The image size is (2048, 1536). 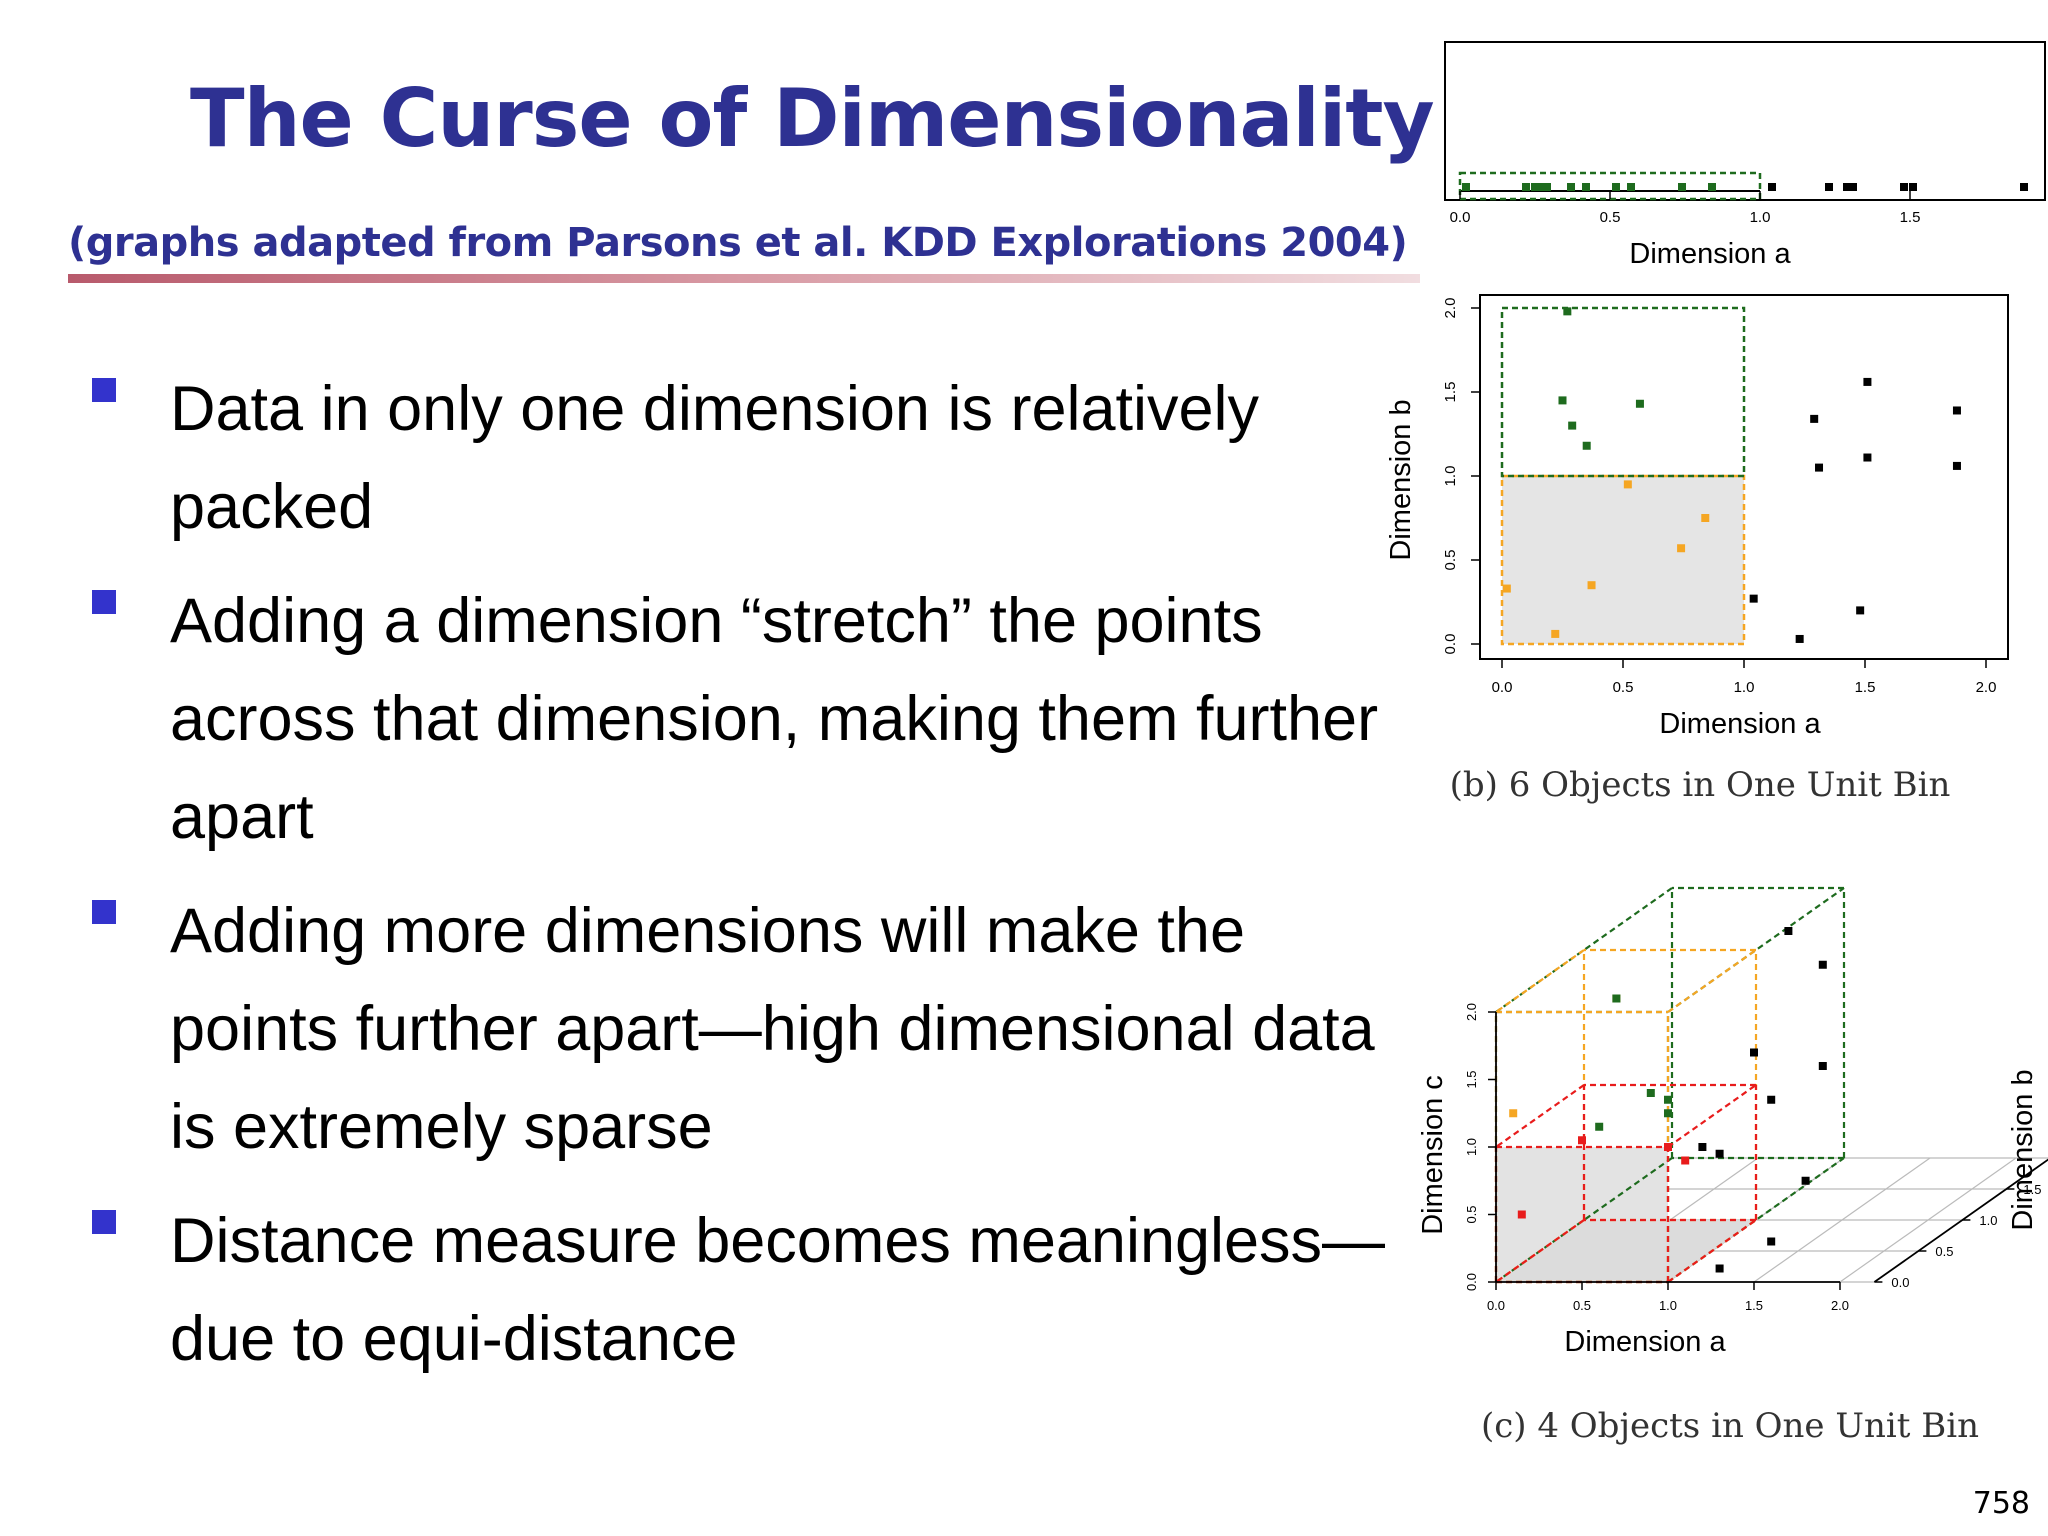 I want to click on chart-c-a-axis-label: Dimension a, so click(x=1645, y=1342).